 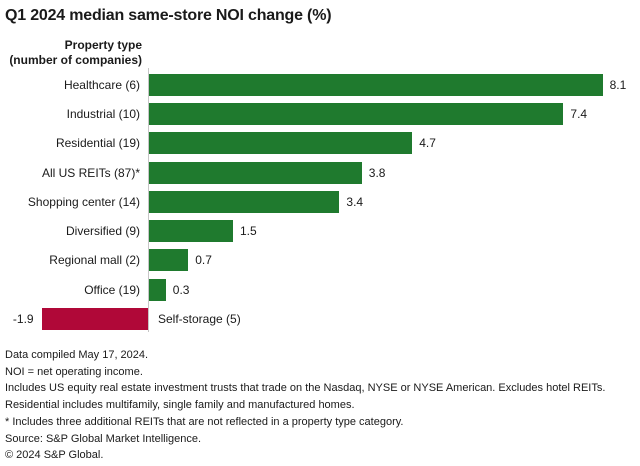 What do you see at coordinates (203, 260) in the screenshot?
I see `value-label: 0.7` at bounding box center [203, 260].